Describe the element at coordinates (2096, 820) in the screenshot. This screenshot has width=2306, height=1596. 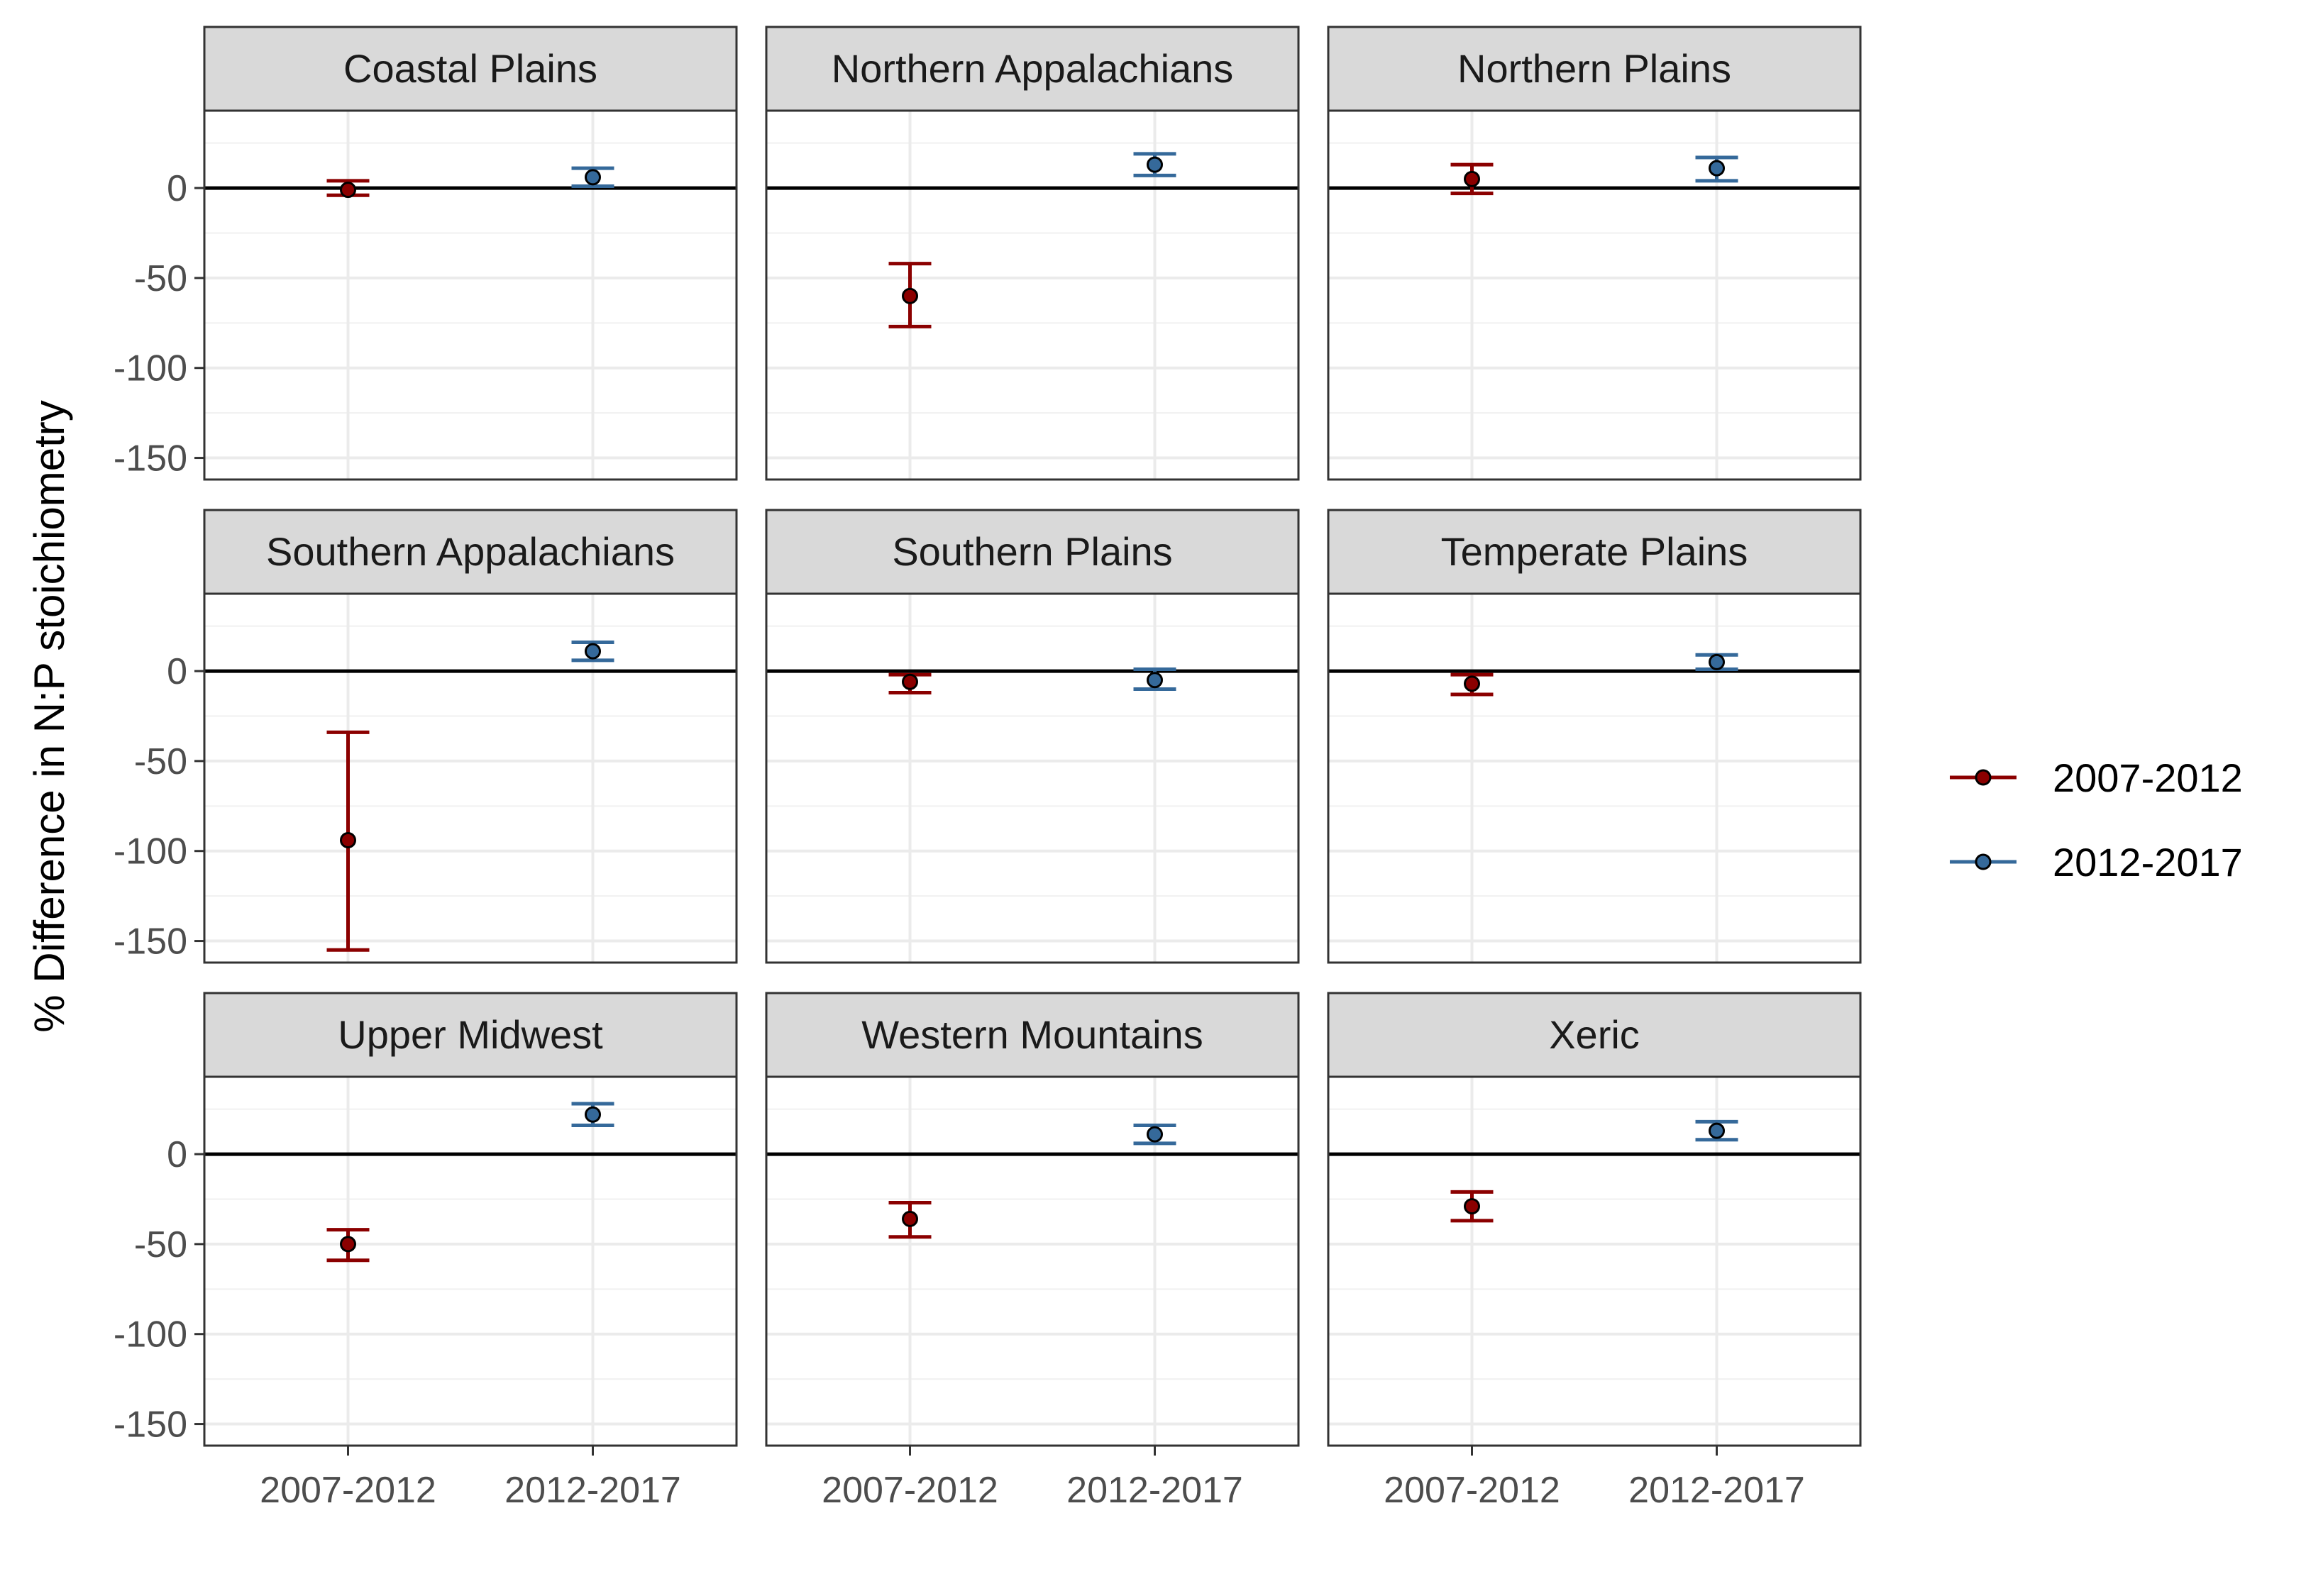
I see `legend: 2007-2012 2012-2017` at that location.